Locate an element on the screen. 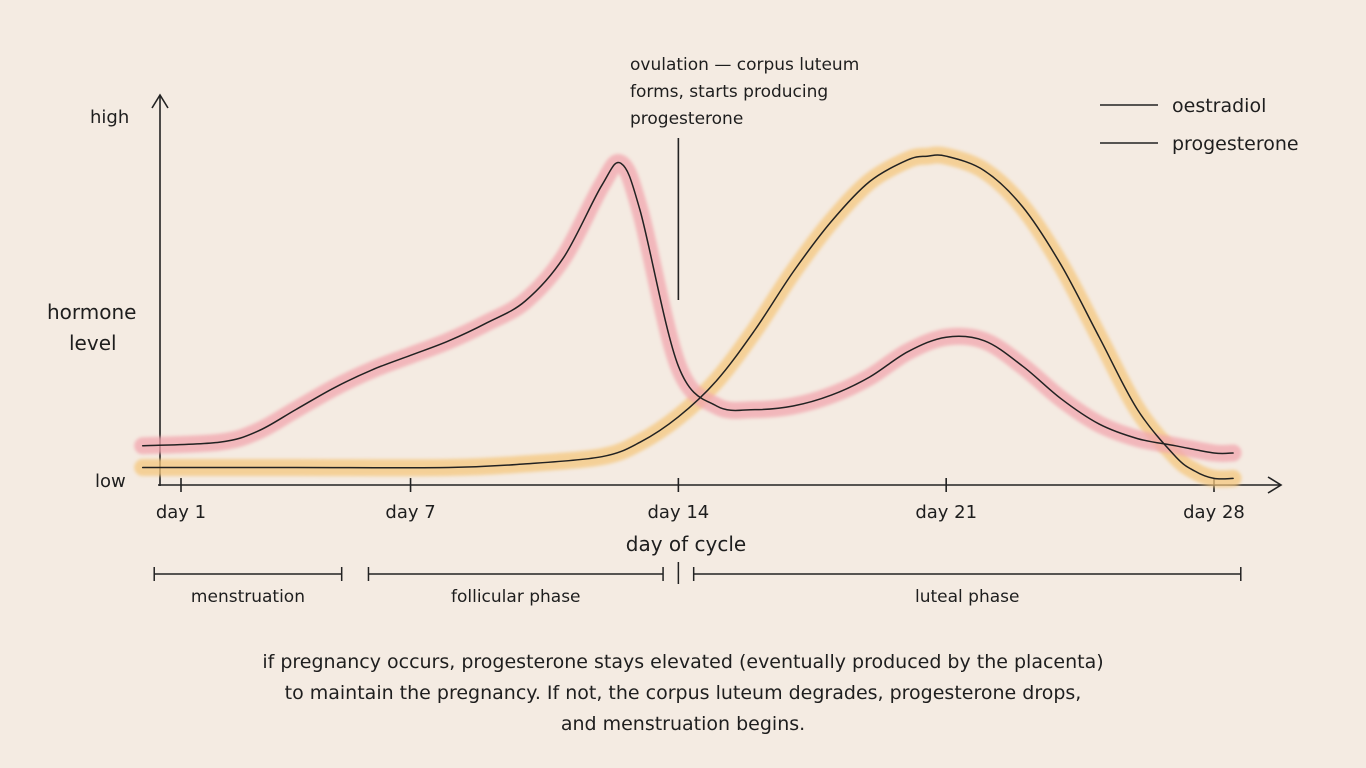 The width and height of the screenshot is (1366, 768). y-axis-arrowhead is located at coordinates (160, 101).